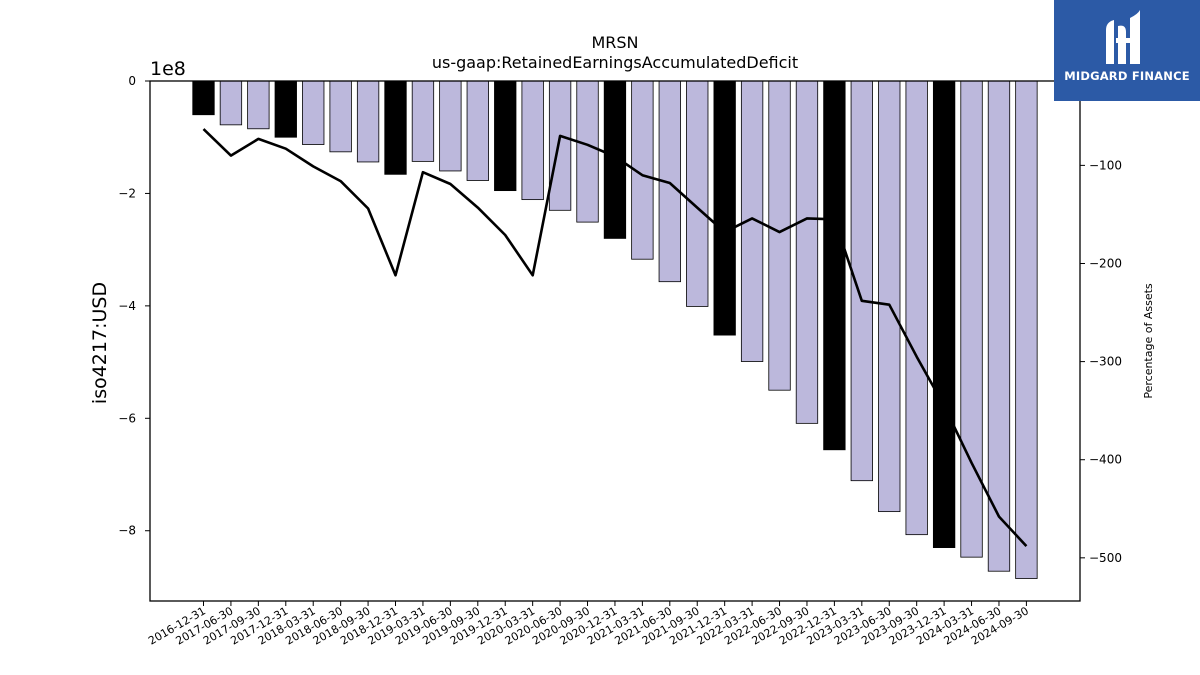 This screenshot has height=675, width=1200. What do you see at coordinates (614, 42) in the screenshot?
I see `chart-title: MRSN` at bounding box center [614, 42].